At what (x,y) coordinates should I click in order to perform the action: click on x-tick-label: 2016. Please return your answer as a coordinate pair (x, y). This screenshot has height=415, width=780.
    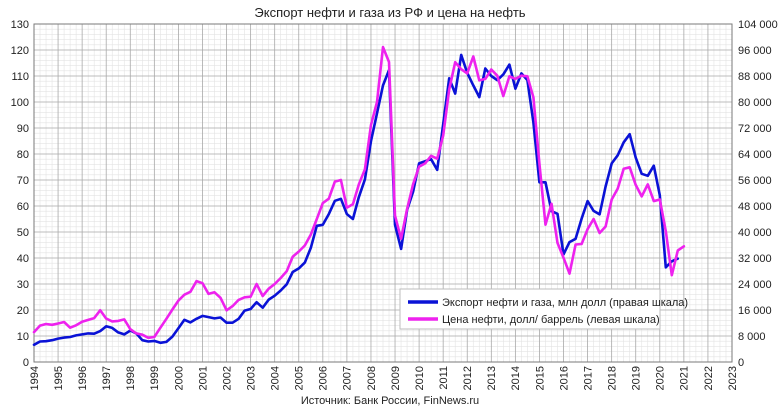
    Looking at the image, I should click on (564, 378).